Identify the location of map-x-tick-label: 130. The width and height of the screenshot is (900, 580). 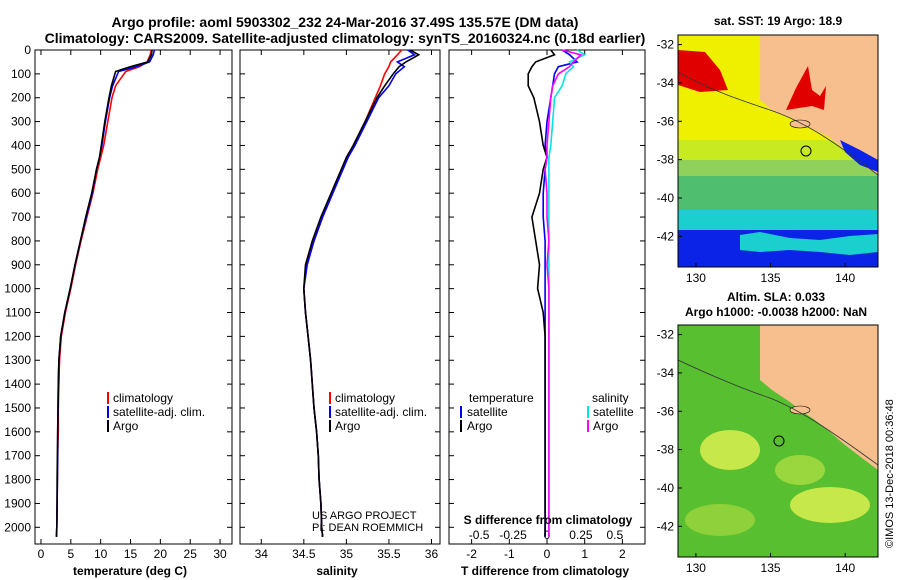
(696, 278).